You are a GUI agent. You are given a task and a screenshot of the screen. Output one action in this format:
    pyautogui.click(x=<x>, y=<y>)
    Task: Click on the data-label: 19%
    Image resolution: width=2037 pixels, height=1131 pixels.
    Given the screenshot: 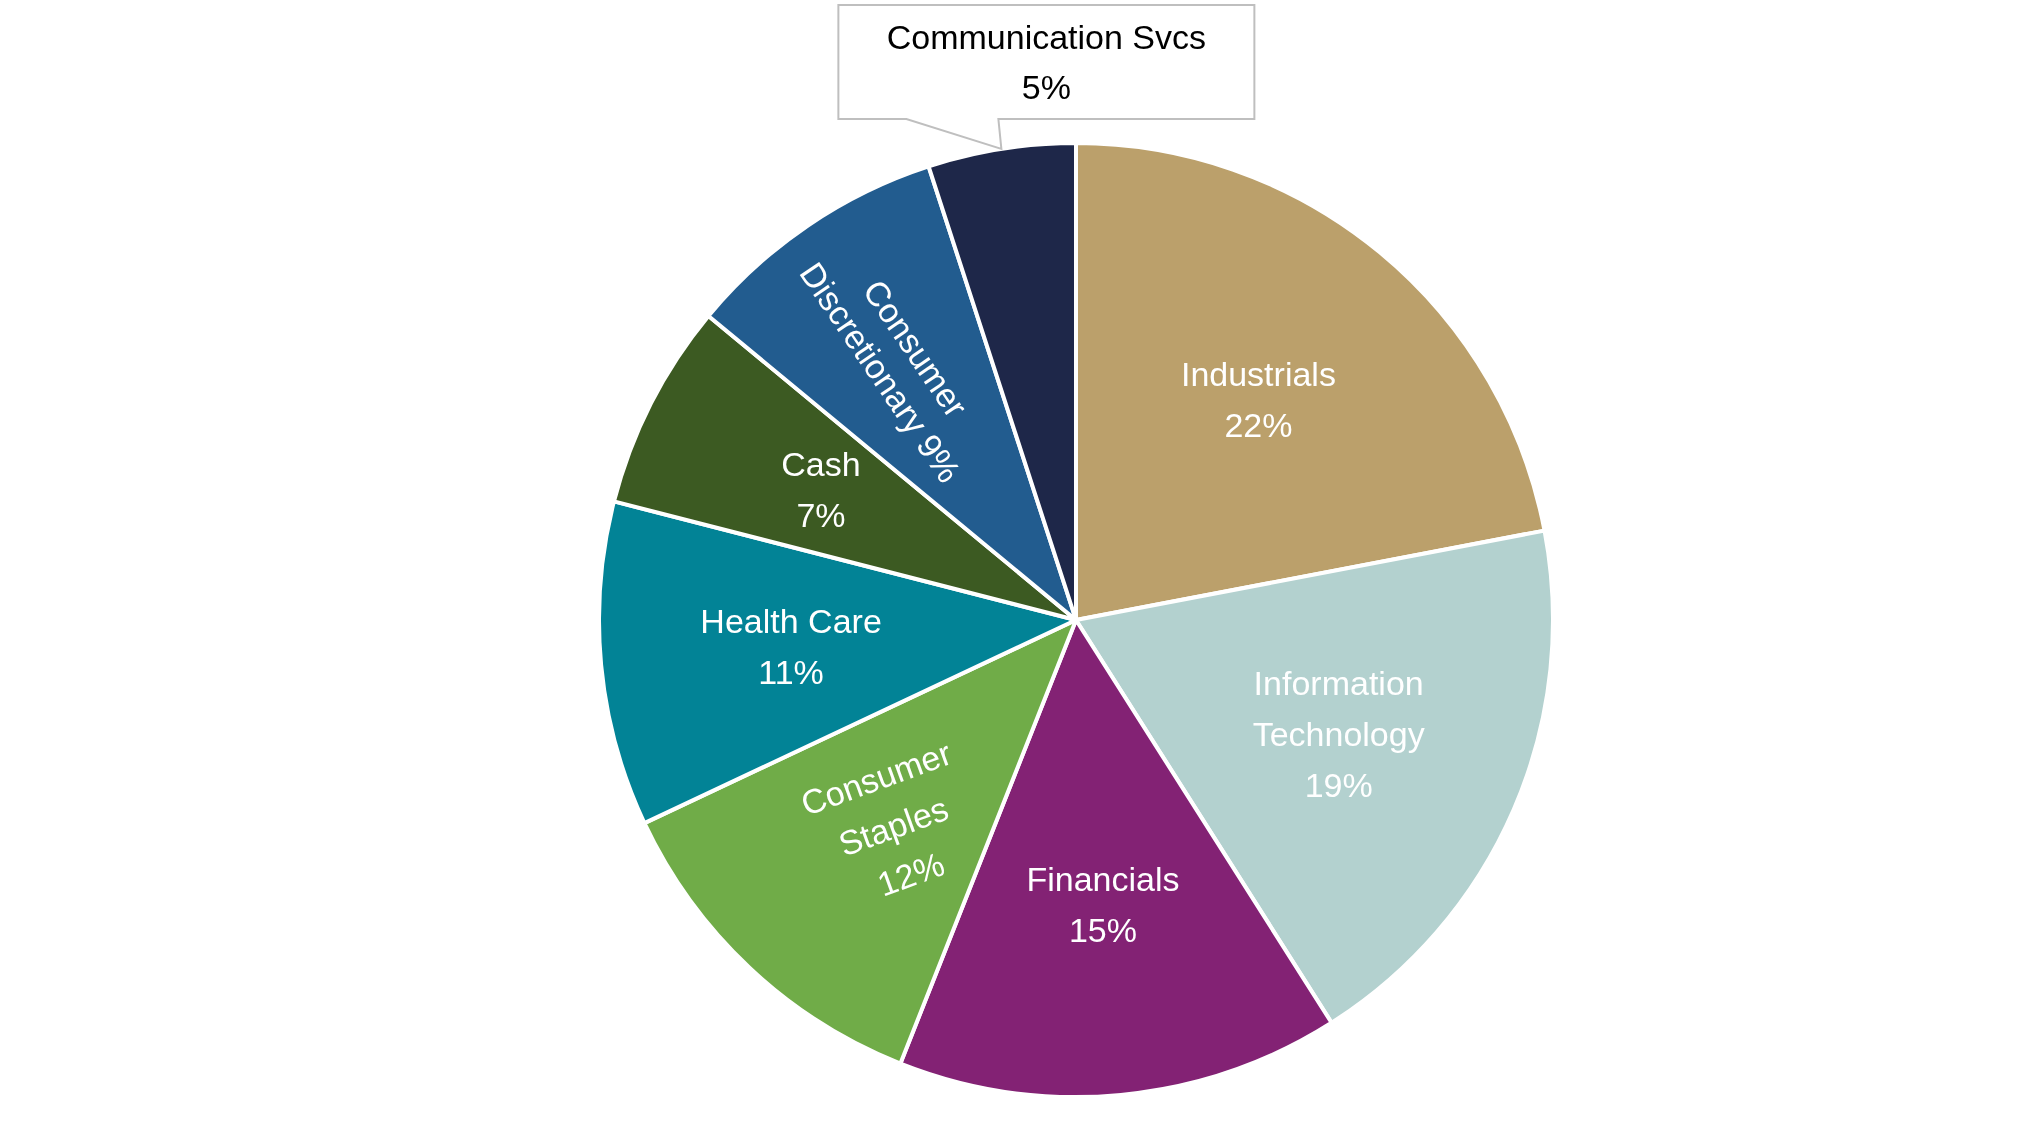 What is the action you would take?
    pyautogui.click(x=1338, y=784)
    